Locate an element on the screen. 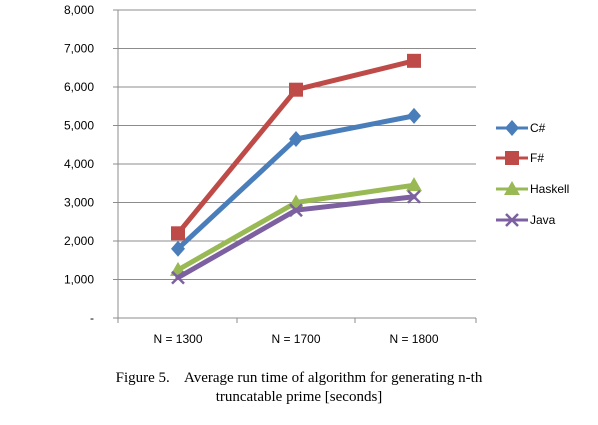  y-tick-label: 3,000 is located at coordinates (79, 203).